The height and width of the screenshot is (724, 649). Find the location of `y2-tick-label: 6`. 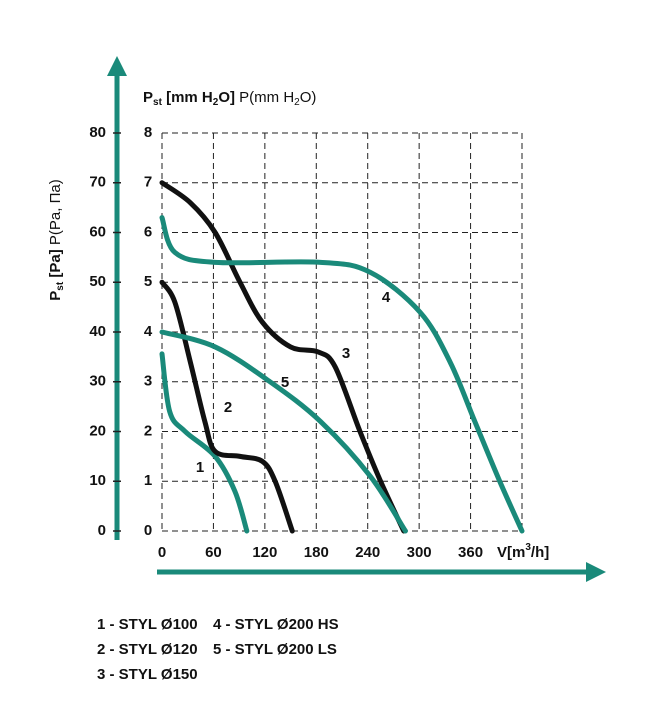

y2-tick-label: 6 is located at coordinates (148, 231).